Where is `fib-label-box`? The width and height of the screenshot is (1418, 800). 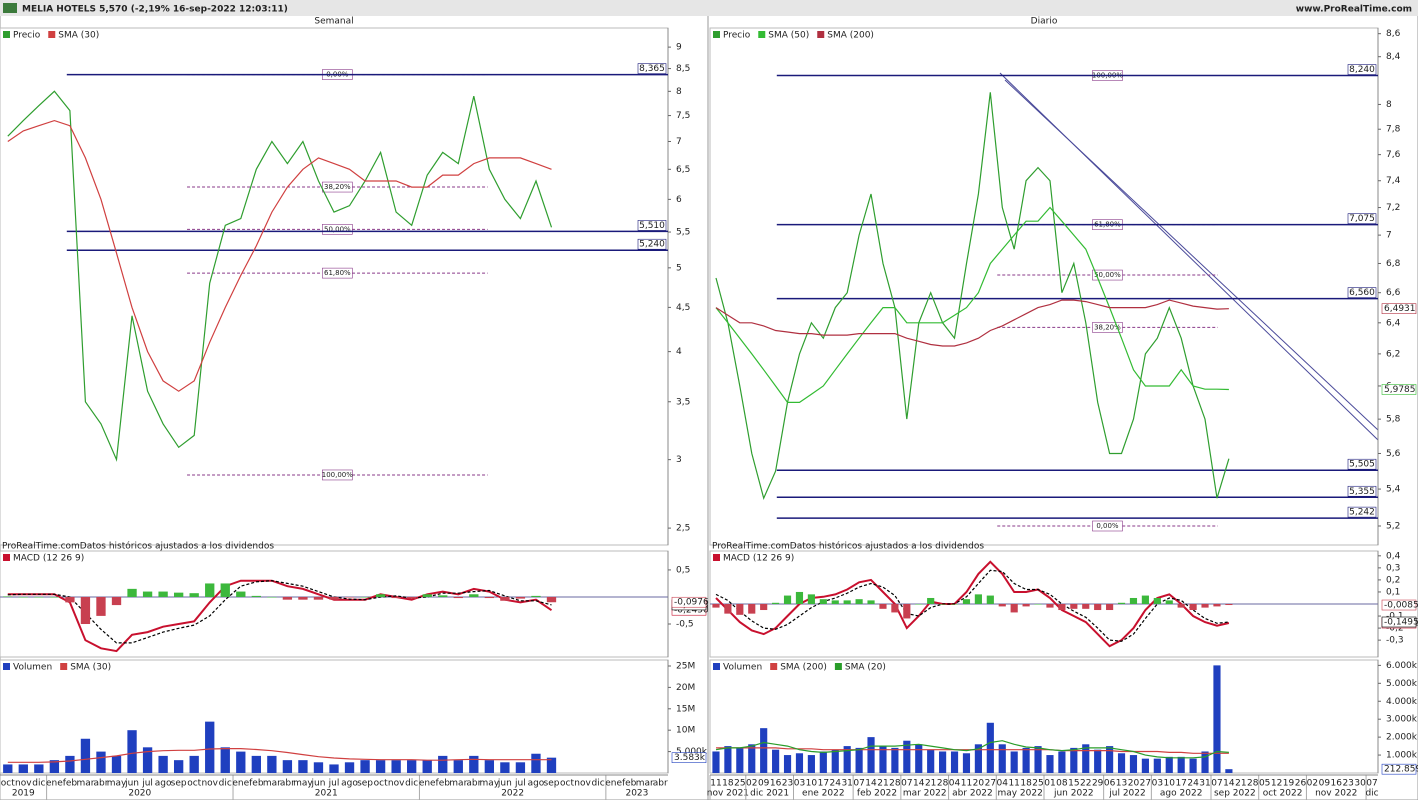
fib-label-box is located at coordinates (337, 187).